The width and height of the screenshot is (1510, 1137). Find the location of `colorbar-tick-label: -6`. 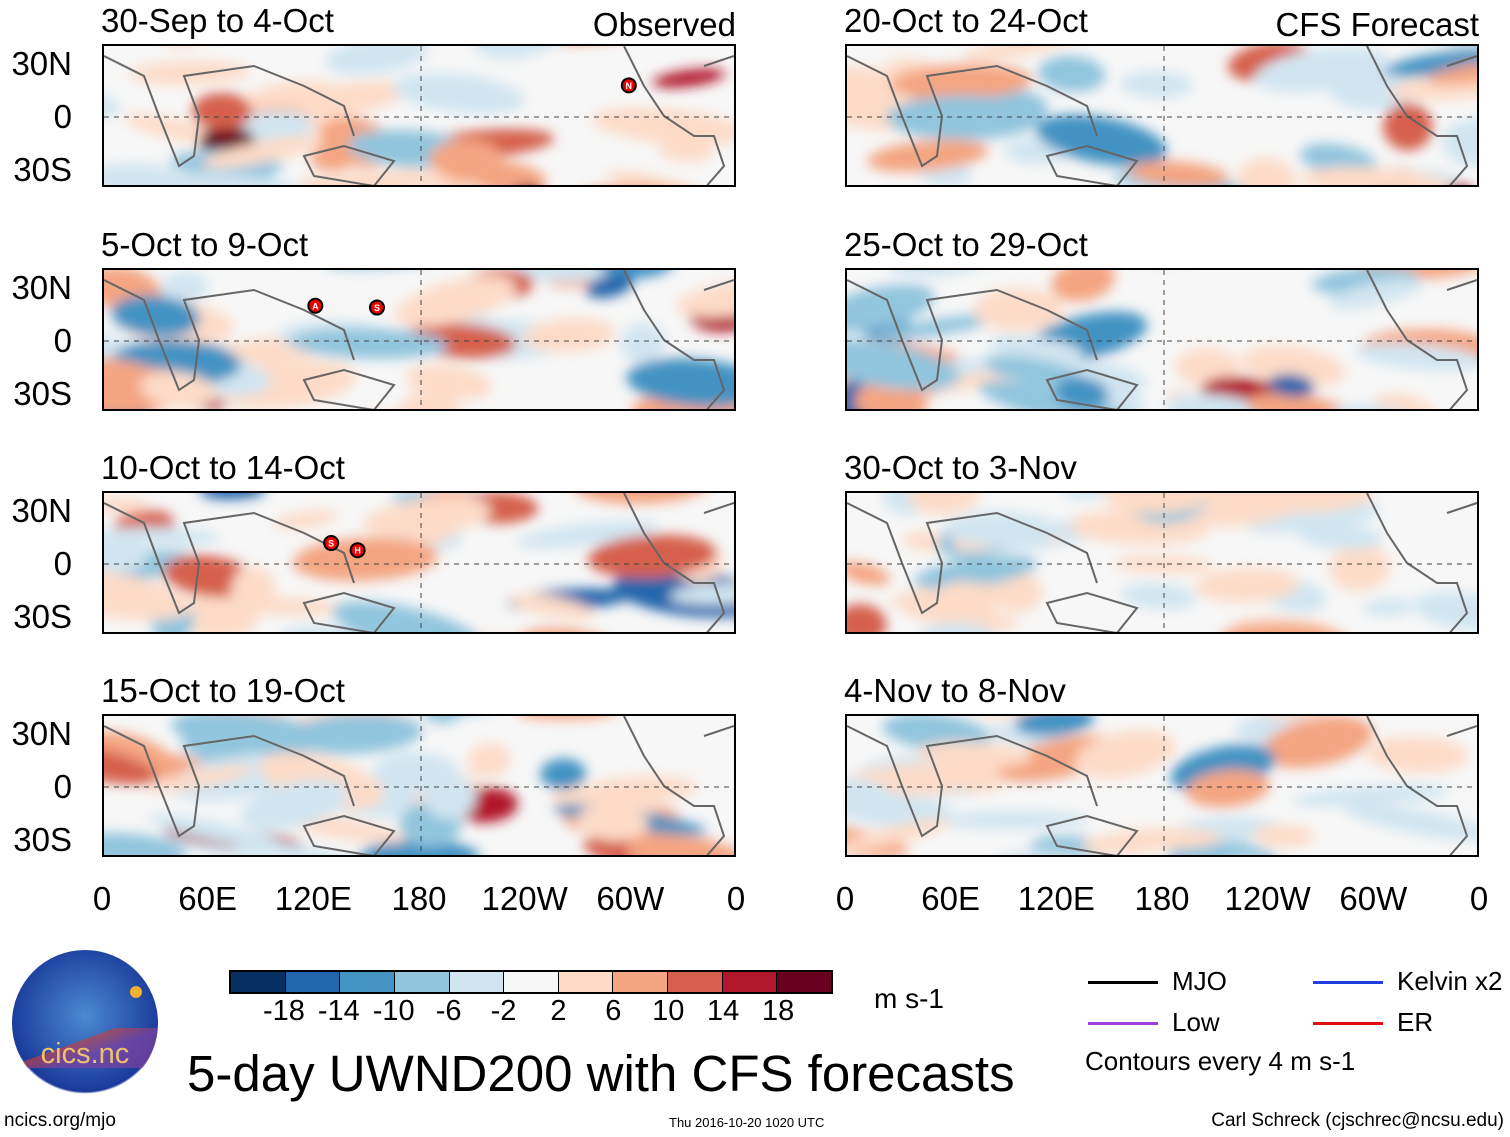

colorbar-tick-label: -6 is located at coordinates (448, 1011).